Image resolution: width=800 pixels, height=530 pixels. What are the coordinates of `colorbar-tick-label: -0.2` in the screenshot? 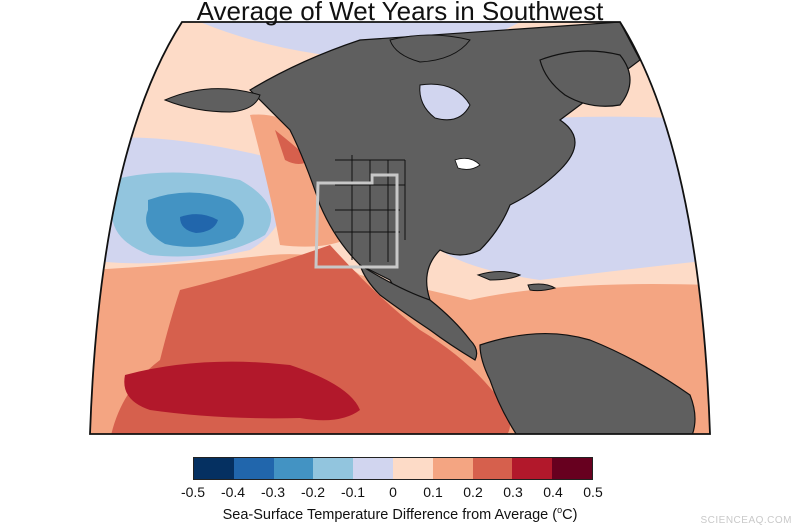 It's located at (313, 492).